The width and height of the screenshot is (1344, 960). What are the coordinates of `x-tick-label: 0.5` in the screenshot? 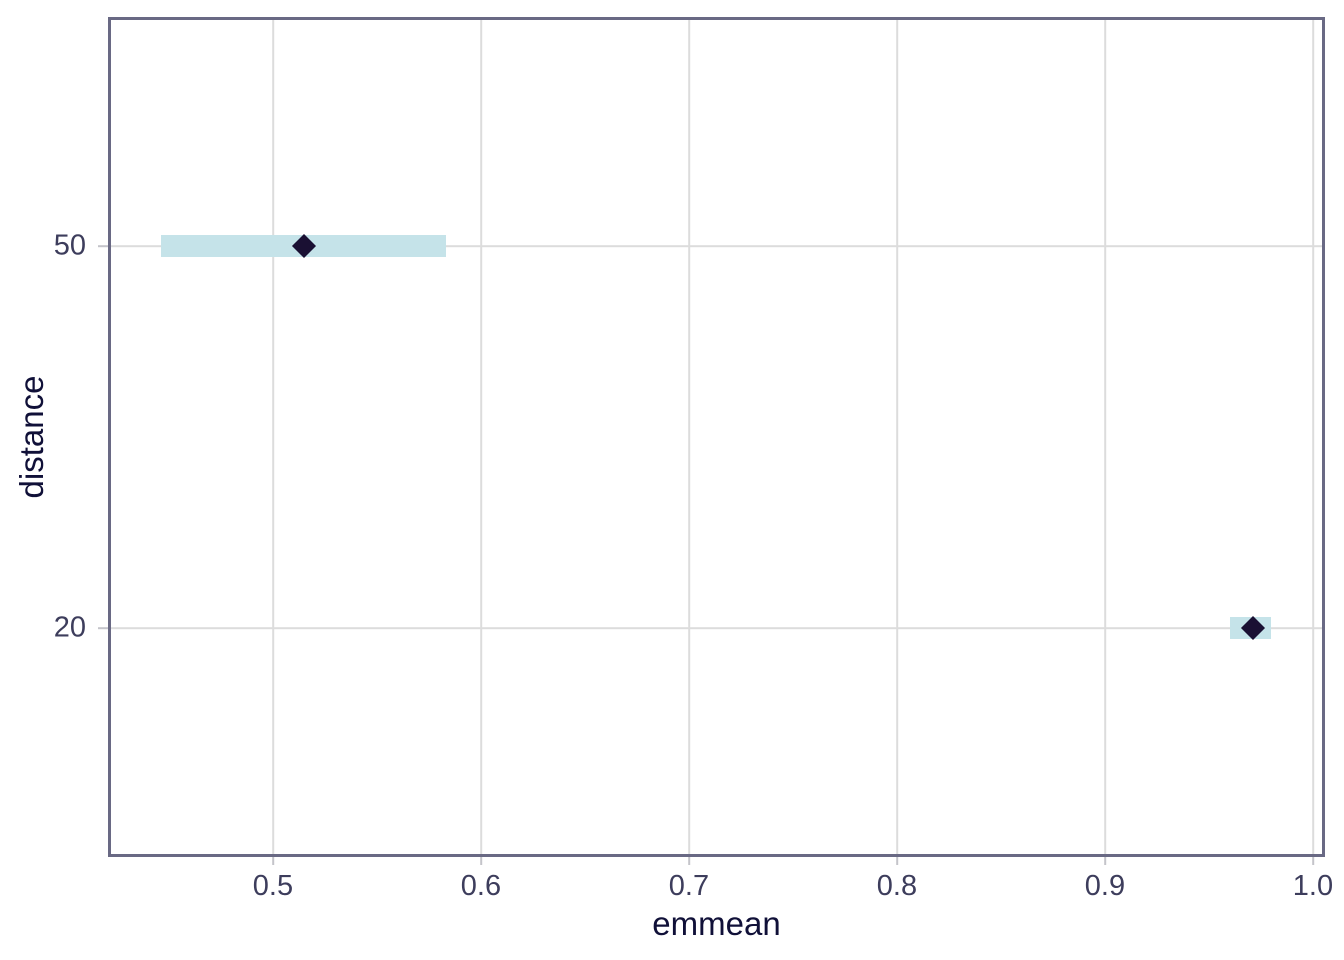 It's located at (273, 886).